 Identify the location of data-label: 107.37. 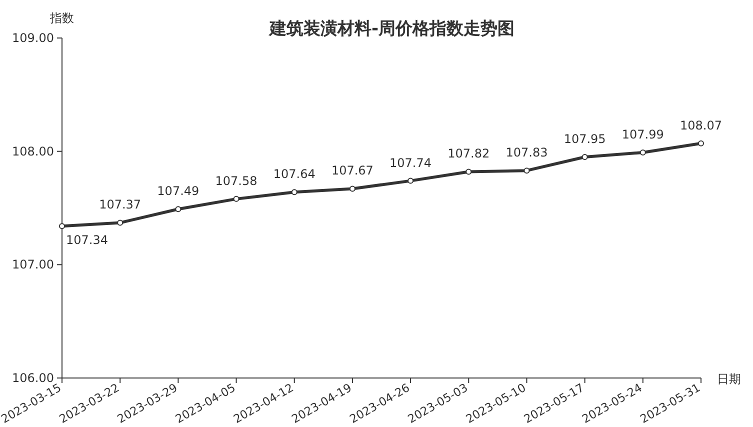
(120, 205).